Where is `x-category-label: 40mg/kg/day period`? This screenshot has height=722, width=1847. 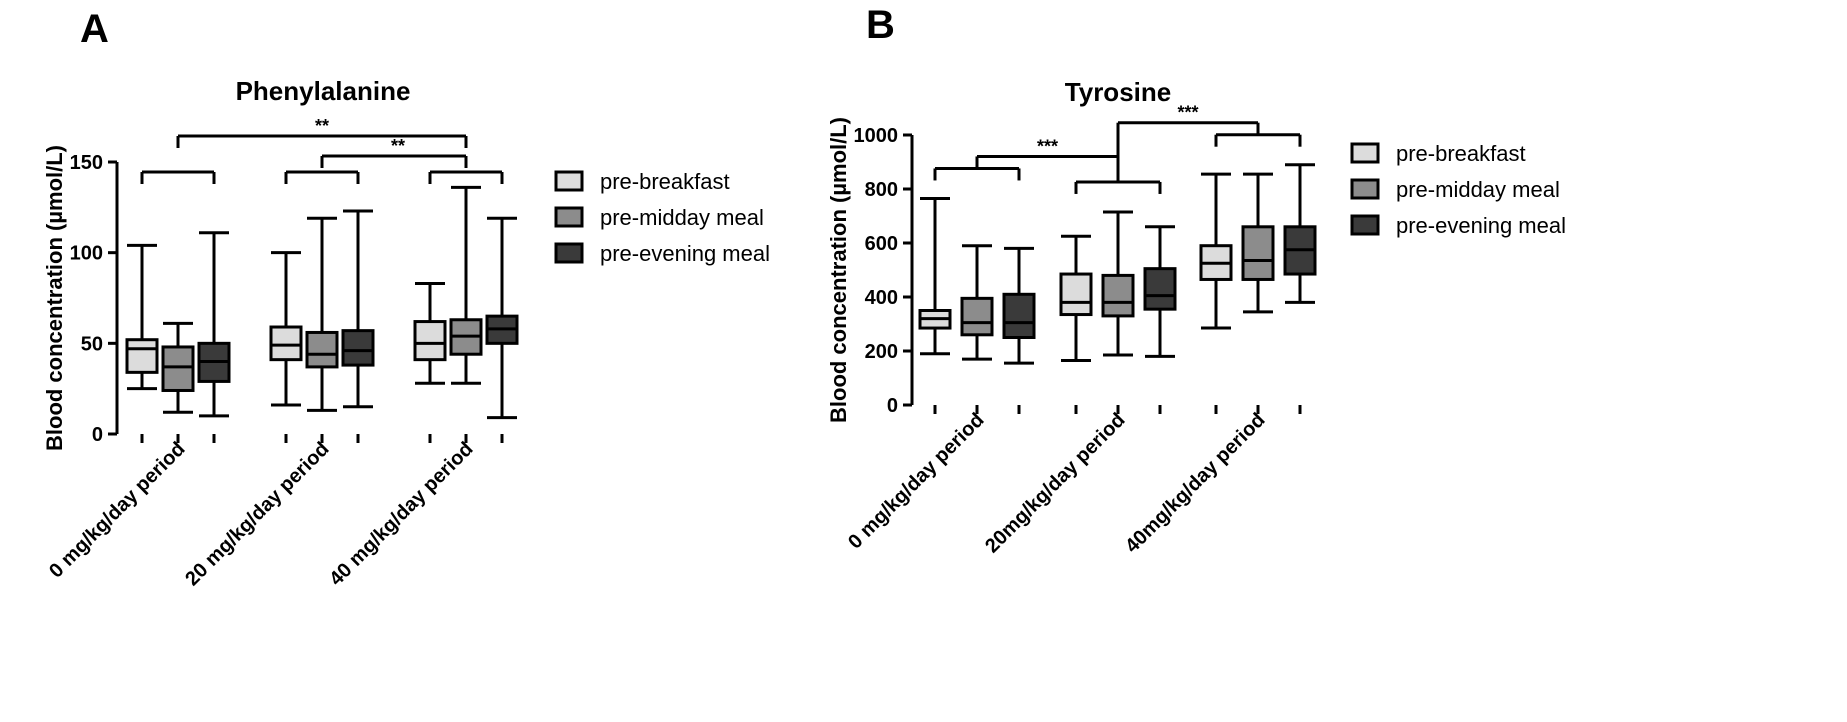
x-category-label: 40mg/kg/day period is located at coordinates (1195, 483).